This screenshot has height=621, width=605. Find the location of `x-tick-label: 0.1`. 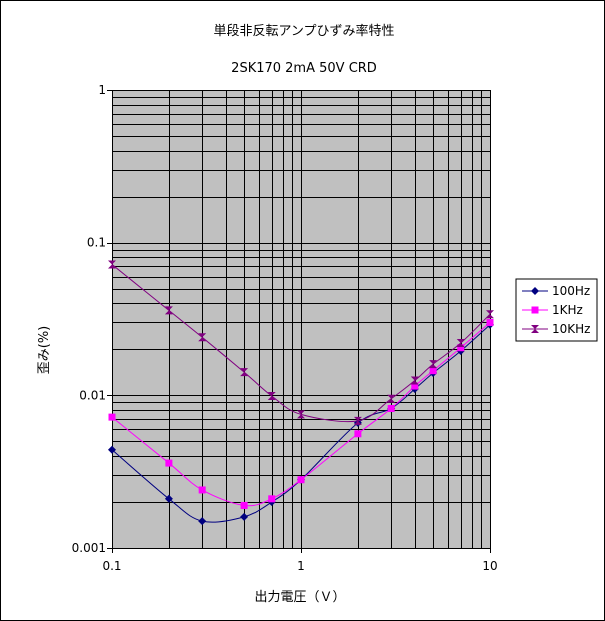

x-tick-label: 0.1 is located at coordinates (111, 566).